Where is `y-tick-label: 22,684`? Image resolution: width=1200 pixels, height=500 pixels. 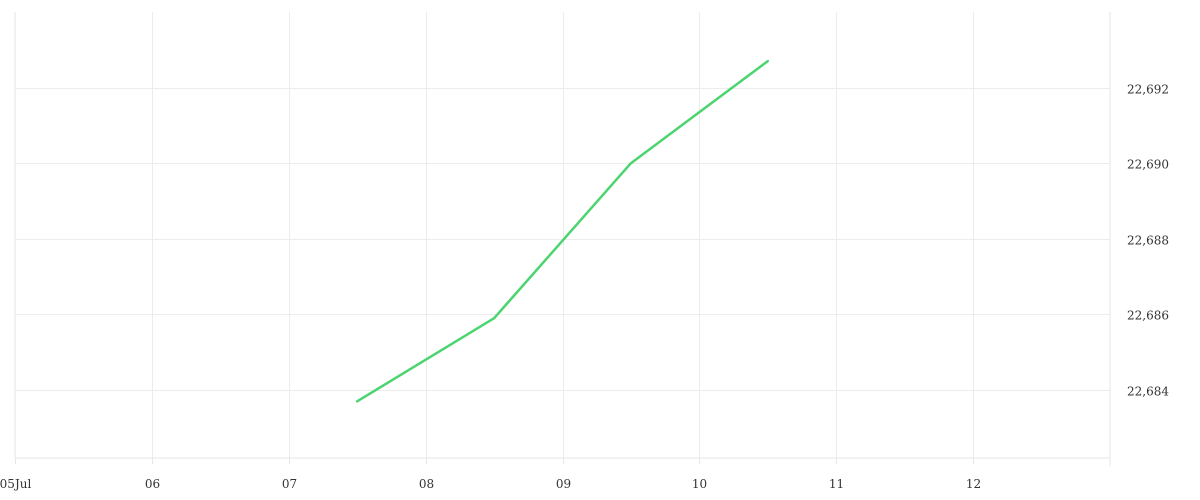
y-tick-label: 22,684 is located at coordinates (1148, 392).